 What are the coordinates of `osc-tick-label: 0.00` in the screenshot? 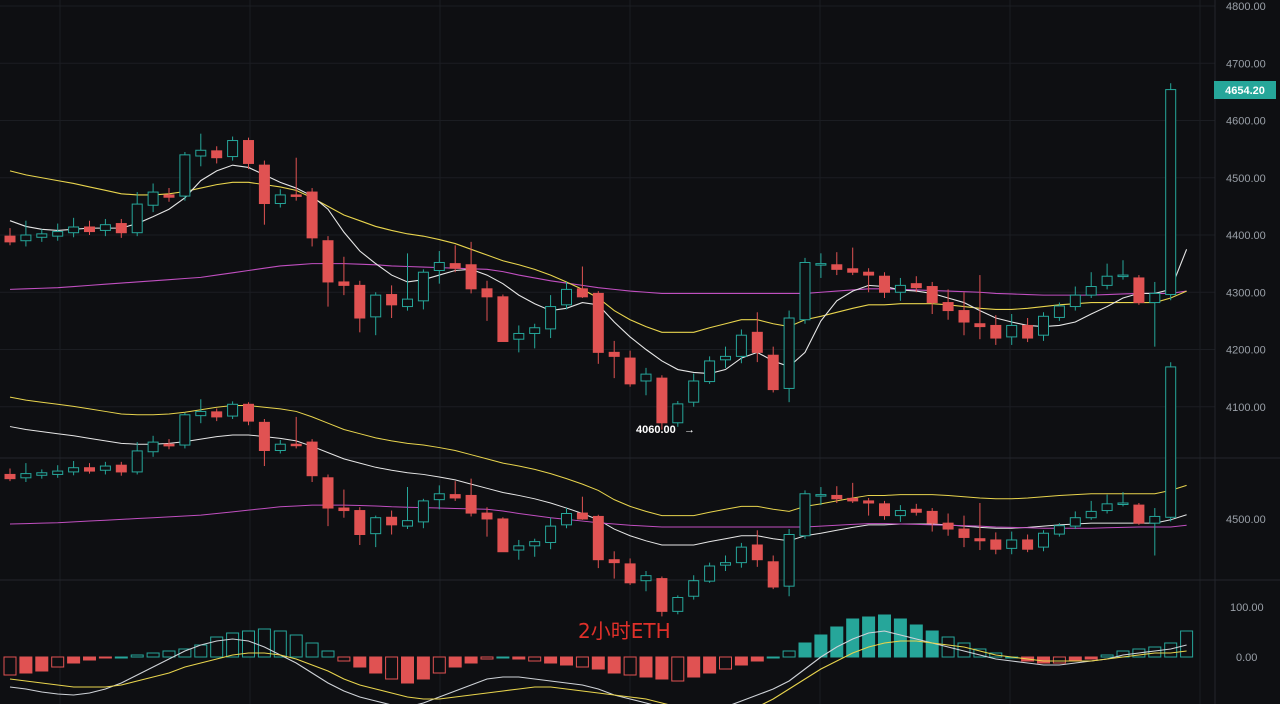 It's located at (1246, 658).